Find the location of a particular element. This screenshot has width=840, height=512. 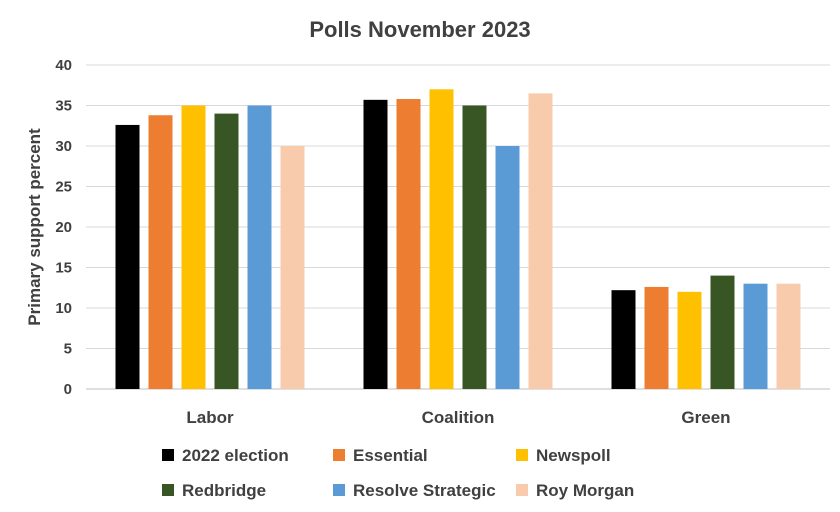

x-axis-categories: Labor Coalition Green is located at coordinates (458, 417).